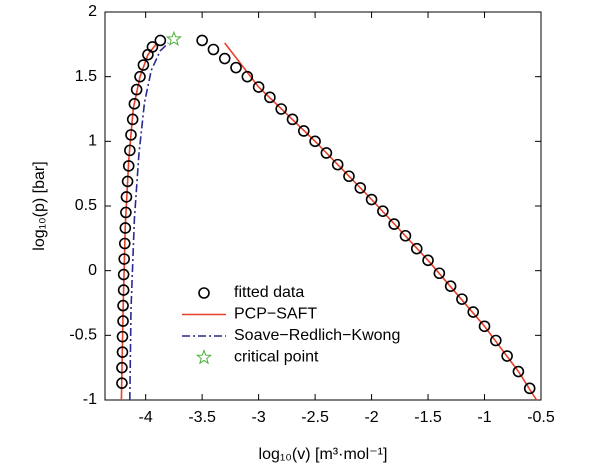 Image resolution: width=599 pixels, height=476 pixels. What do you see at coordinates (275, 314) in the screenshot?
I see `legend-label: PCP−SAFT` at bounding box center [275, 314].